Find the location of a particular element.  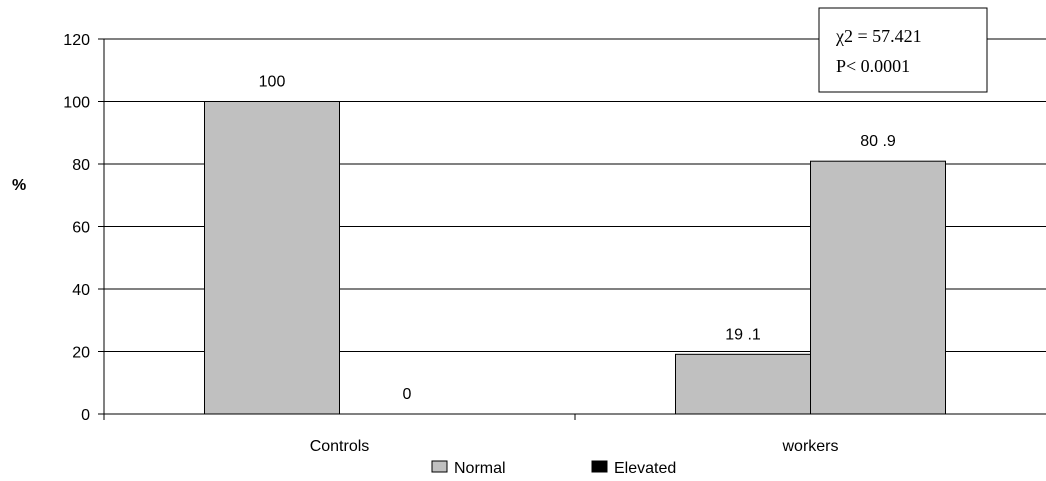

category-labels: Controls workers is located at coordinates (574, 446).